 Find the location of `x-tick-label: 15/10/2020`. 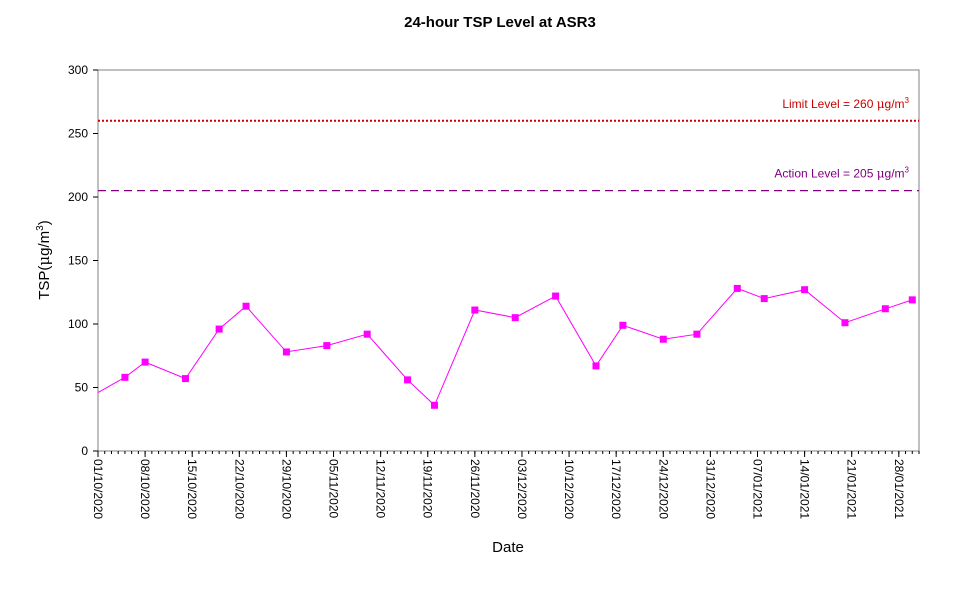

x-tick-label: 15/10/2020 is located at coordinates (192, 489).